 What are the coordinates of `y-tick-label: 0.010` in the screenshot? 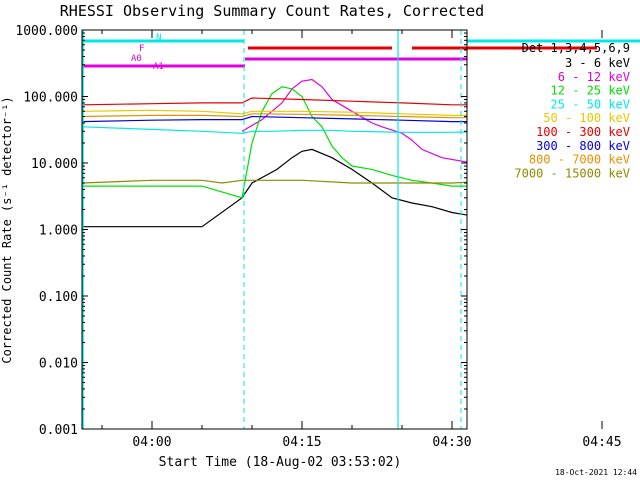 It's located at (58, 364).